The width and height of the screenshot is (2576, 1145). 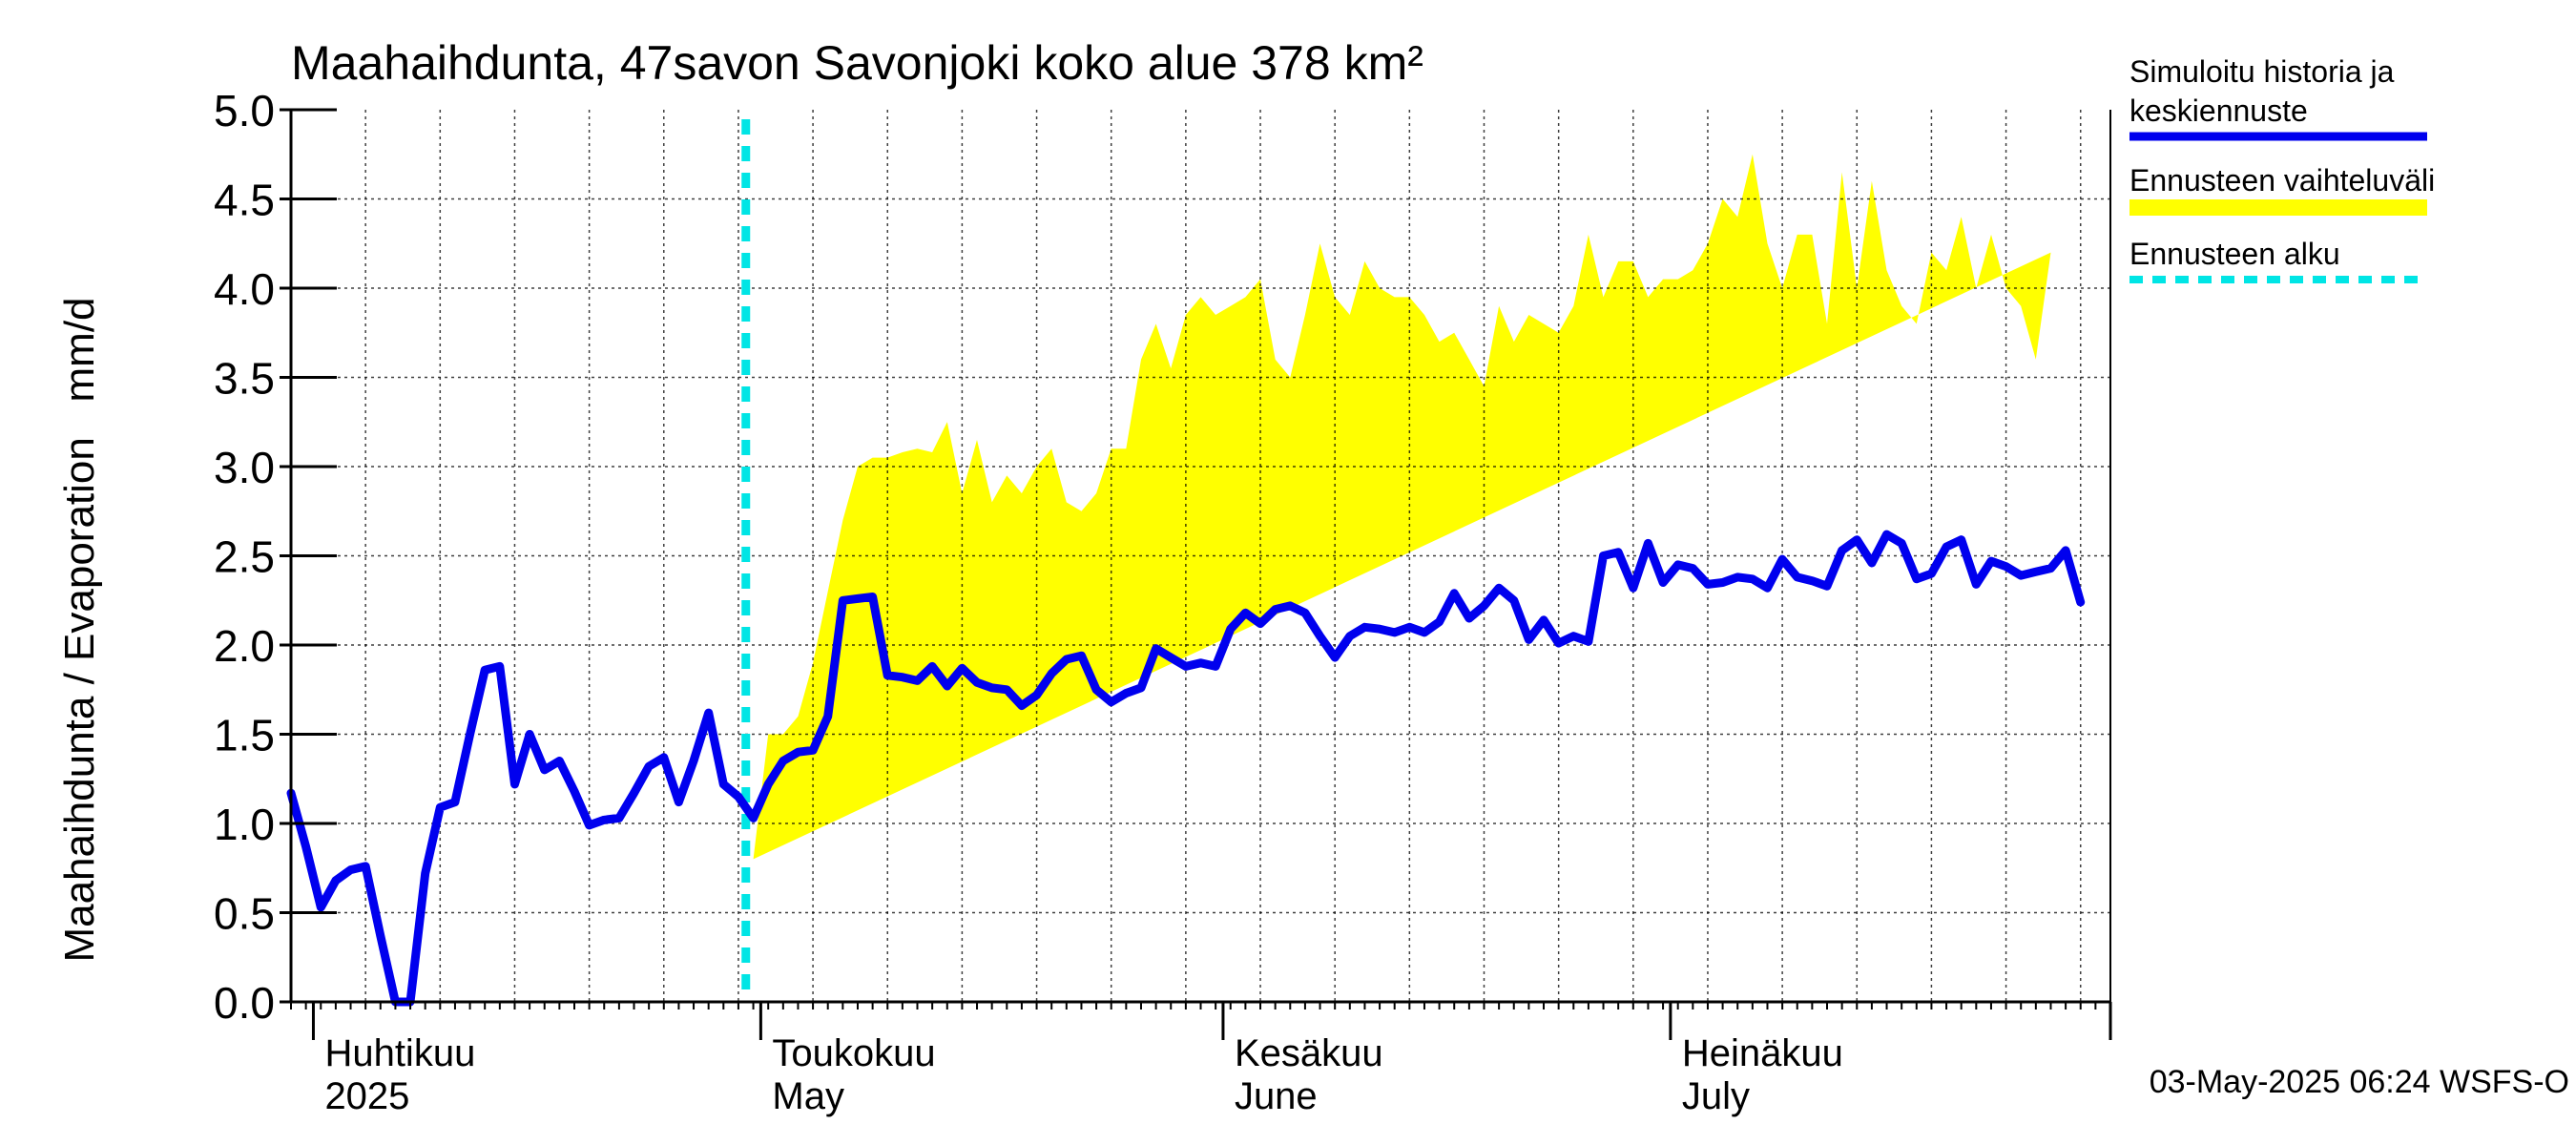 What do you see at coordinates (1762, 1053) in the screenshot?
I see `month-label-fi: Heinäkuu` at bounding box center [1762, 1053].